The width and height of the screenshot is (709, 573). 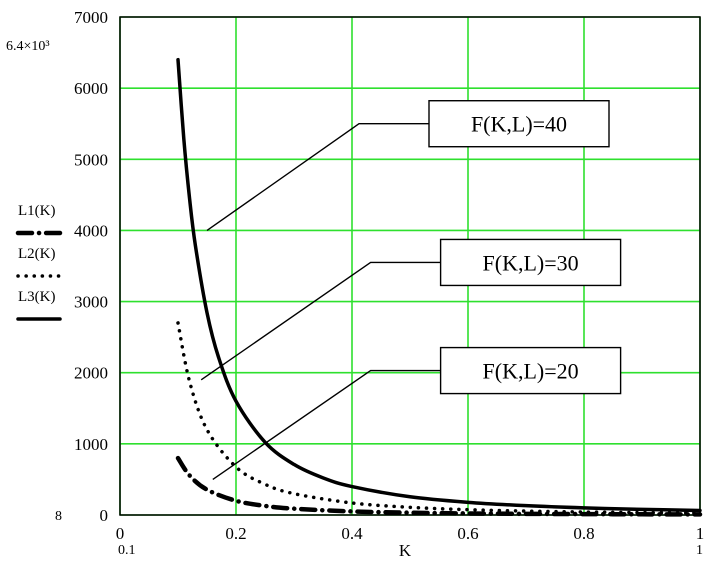 What do you see at coordinates (235, 533) in the screenshot?
I see `x-tick-label: 0.2` at bounding box center [235, 533].